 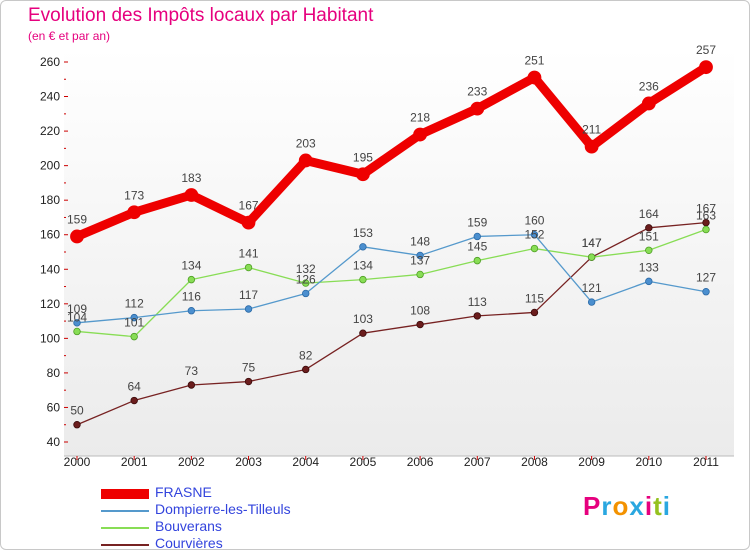 I want to click on data-label: 75, so click(x=249, y=368).